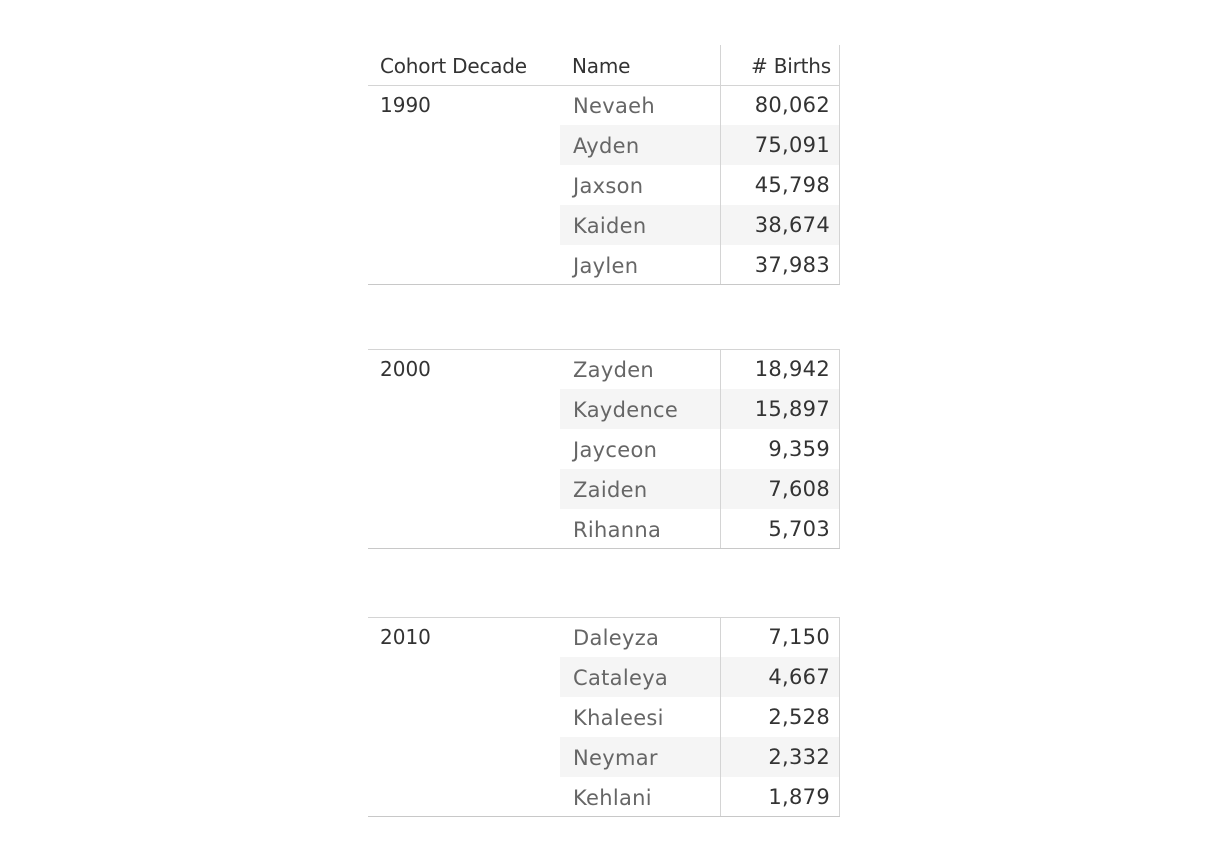  Describe the element at coordinates (699, 529) in the screenshot. I see `table-row: Rihanna 5,703` at that location.